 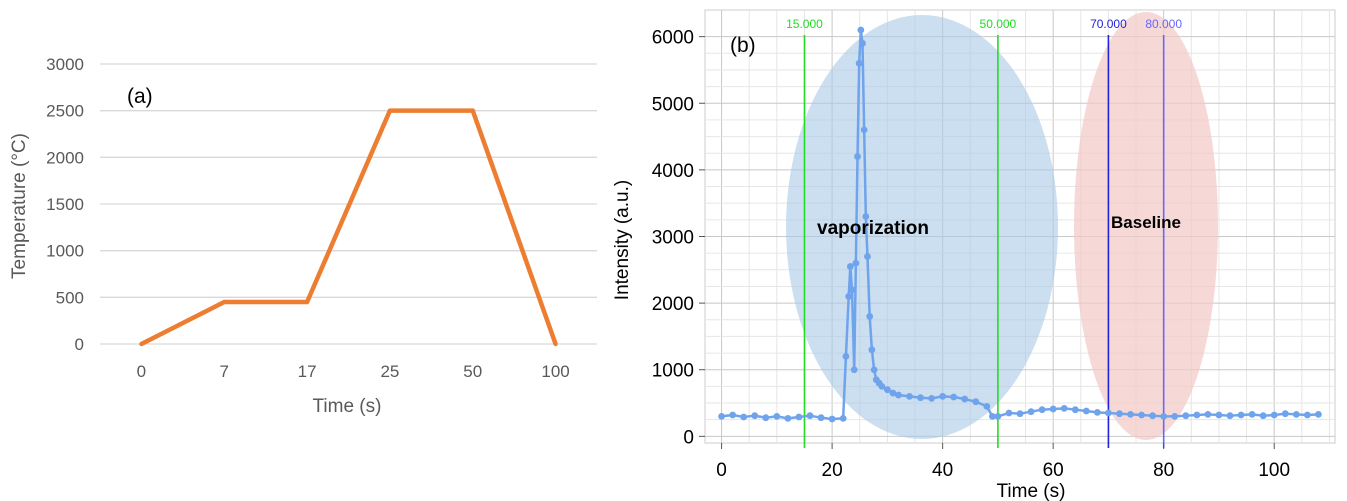 I want to click on y-tick-label: 1500, so click(x=65, y=204).